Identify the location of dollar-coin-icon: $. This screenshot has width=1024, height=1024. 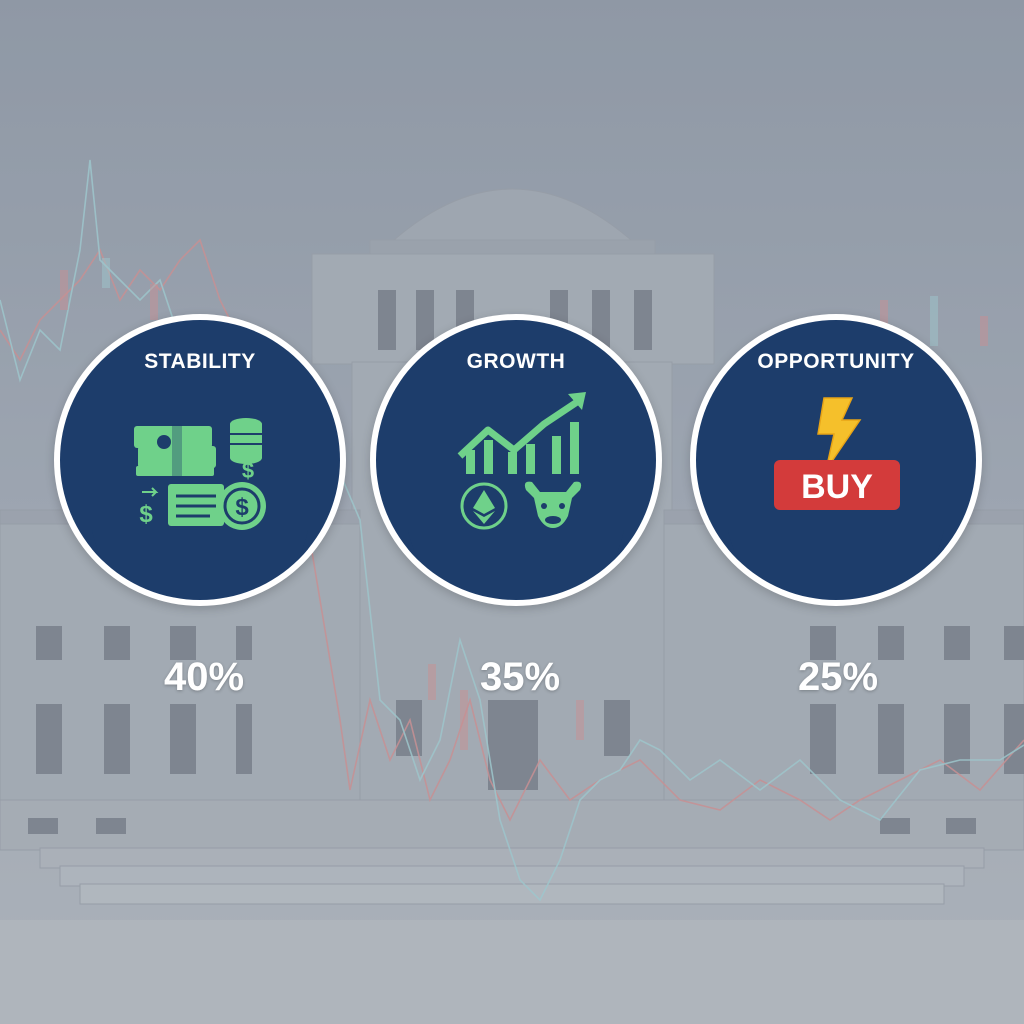
(242, 506).